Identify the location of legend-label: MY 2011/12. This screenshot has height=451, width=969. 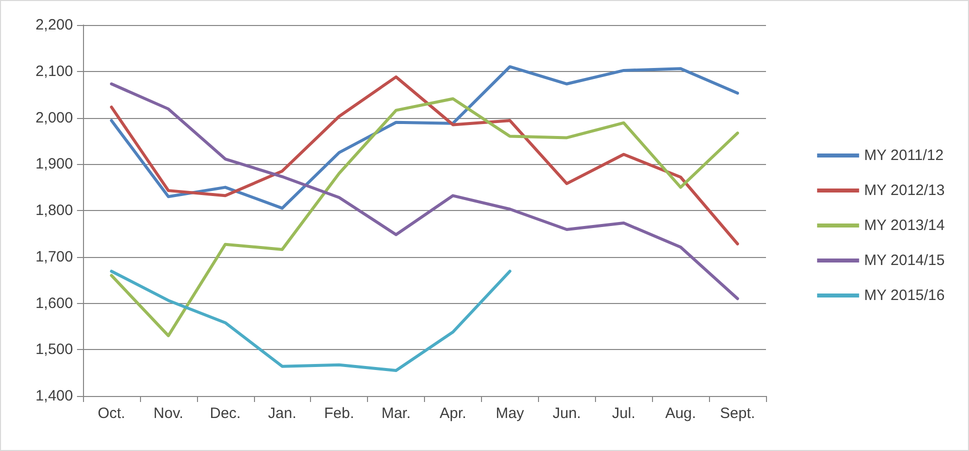
(904, 155).